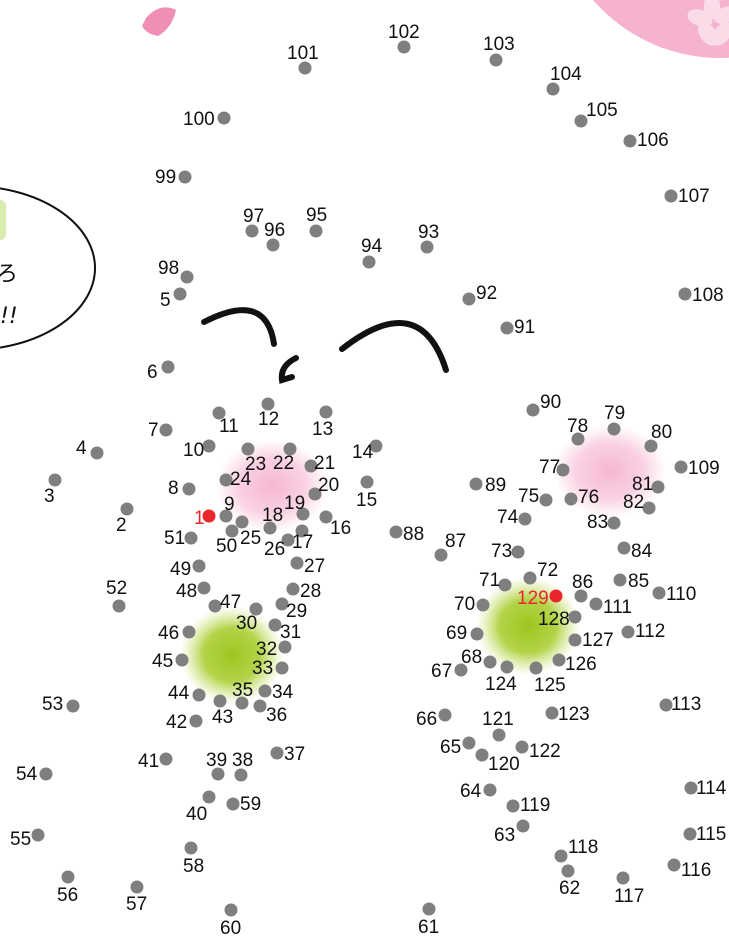 This screenshot has height=944, width=729. Describe the element at coordinates (508, 517) in the screenshot. I see `dot-number-label: 74` at that location.